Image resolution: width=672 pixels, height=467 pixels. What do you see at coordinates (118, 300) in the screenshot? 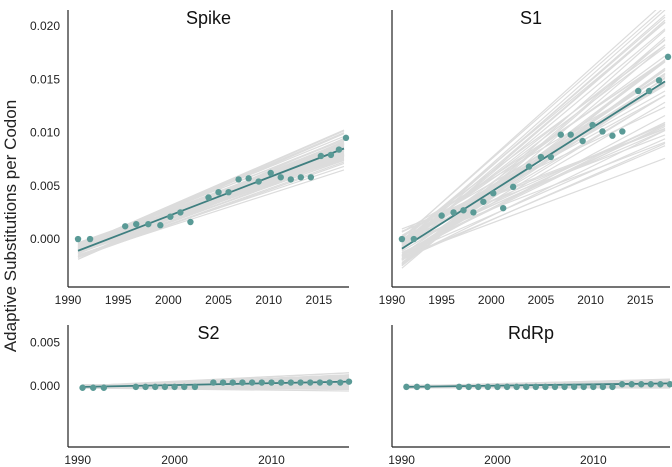
I see `x-tick-label: 1995` at bounding box center [118, 300].